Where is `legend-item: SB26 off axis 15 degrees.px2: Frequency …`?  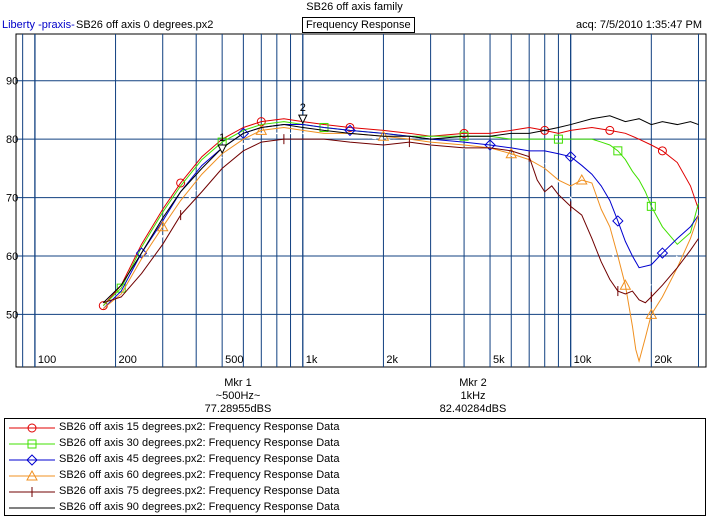
legend-item: SB26 off axis 15 degrees.px2: Frequency … is located at coordinates (355, 428).